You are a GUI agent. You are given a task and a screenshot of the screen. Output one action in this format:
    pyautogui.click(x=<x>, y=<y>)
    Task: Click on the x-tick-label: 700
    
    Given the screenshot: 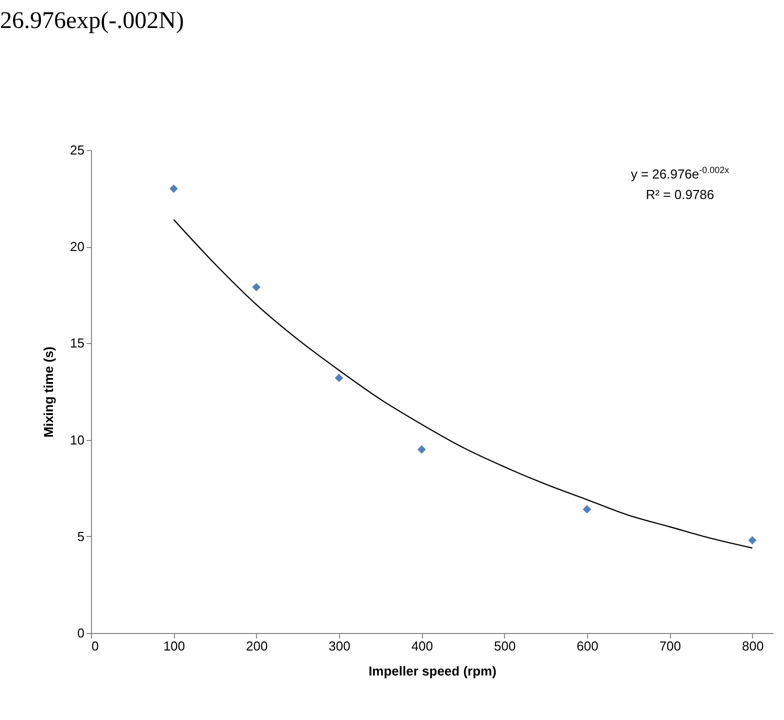 What is the action you would take?
    pyautogui.click(x=670, y=646)
    